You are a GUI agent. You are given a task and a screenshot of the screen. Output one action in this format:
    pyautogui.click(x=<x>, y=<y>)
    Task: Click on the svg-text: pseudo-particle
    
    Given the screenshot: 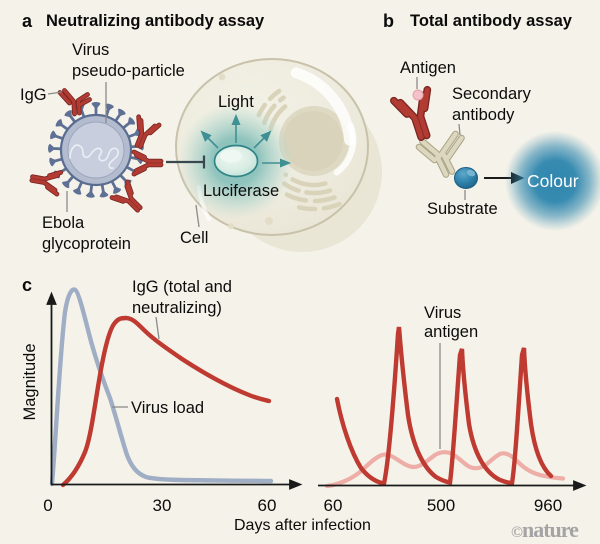 What is the action you would take?
    pyautogui.click(x=128, y=71)
    